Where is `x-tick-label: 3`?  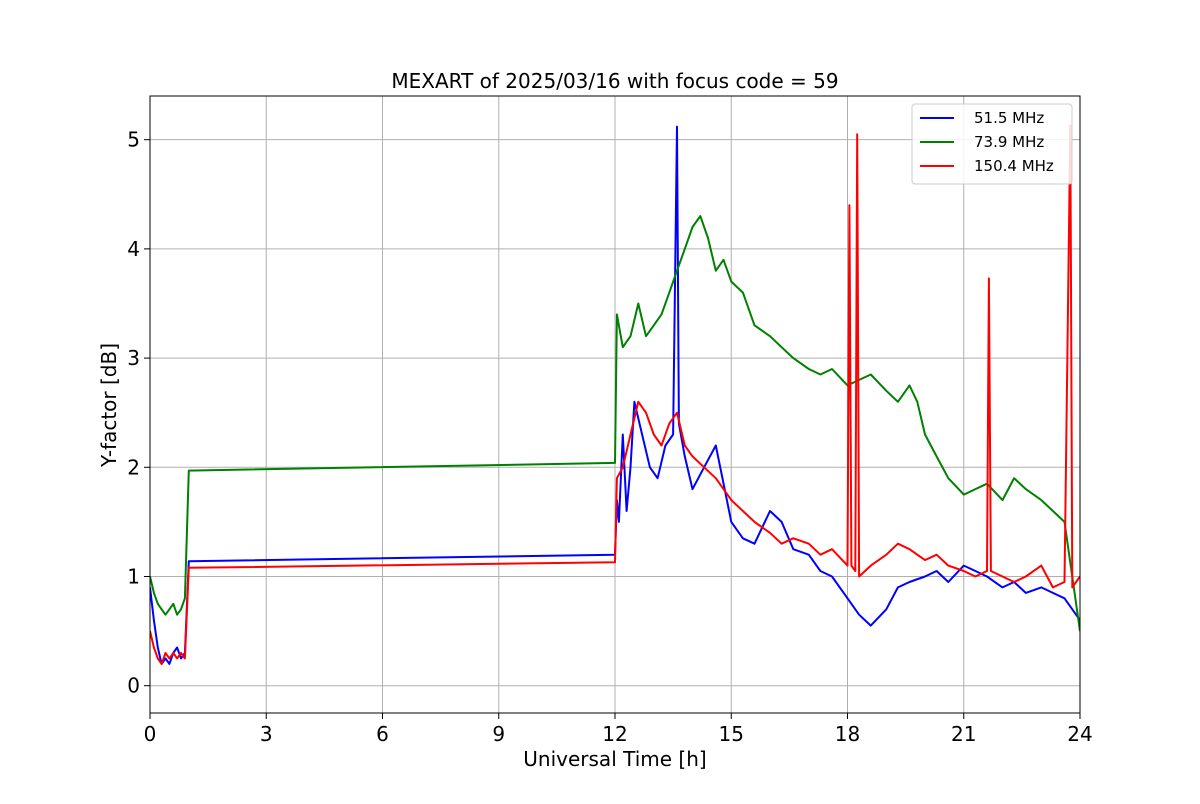 x-tick-label: 3 is located at coordinates (266, 734).